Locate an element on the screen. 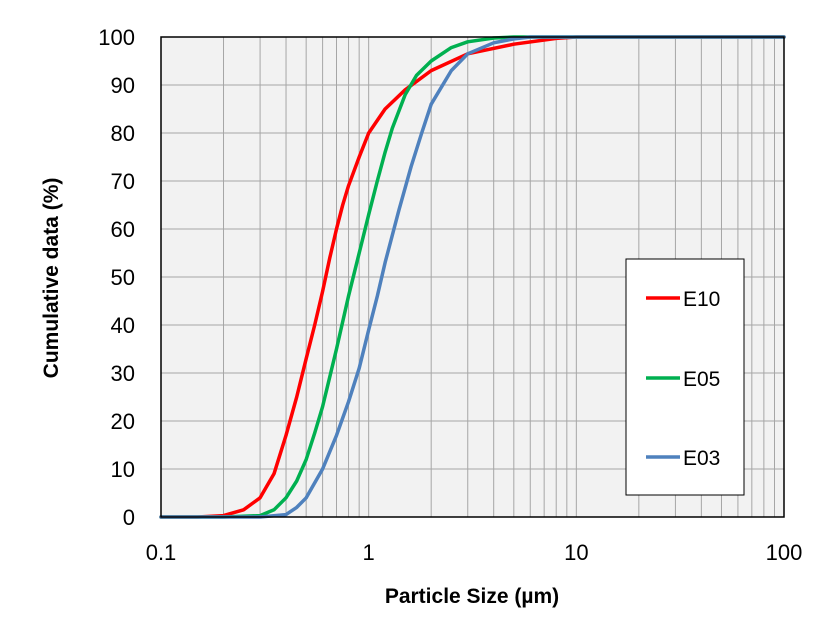 The height and width of the screenshot is (635, 840). y-tick-label: 40 is located at coordinates (123, 325).